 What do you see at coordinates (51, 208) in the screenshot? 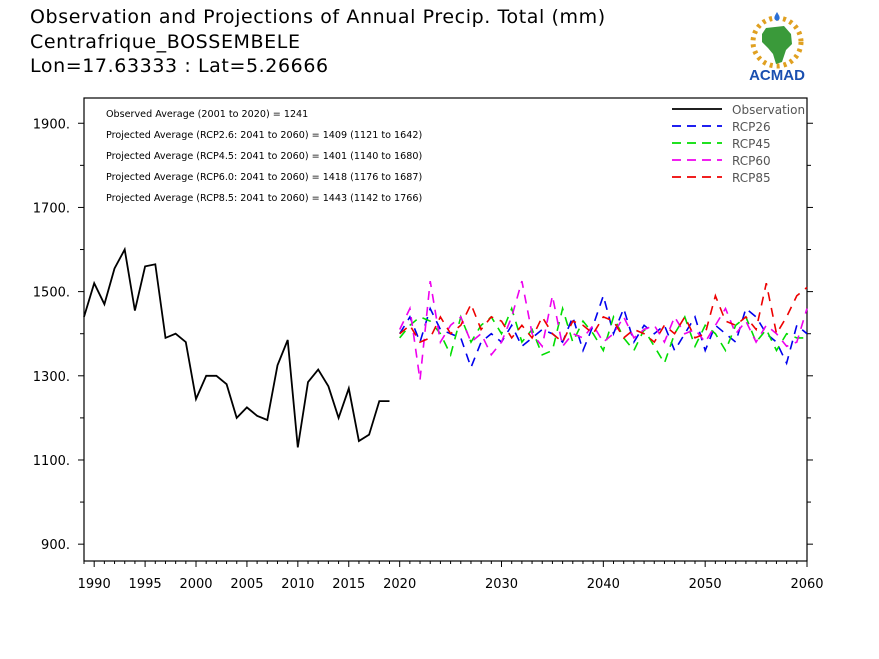
I see `y-tick-label: 1700.` at bounding box center [51, 208].